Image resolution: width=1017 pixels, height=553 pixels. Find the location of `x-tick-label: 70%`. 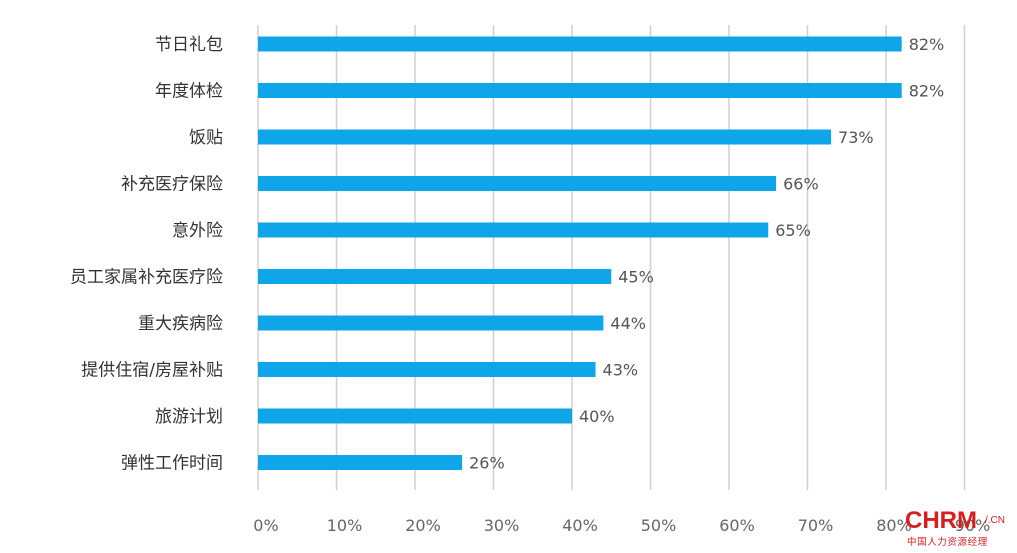

x-tick-label: 70% is located at coordinates (816, 525).